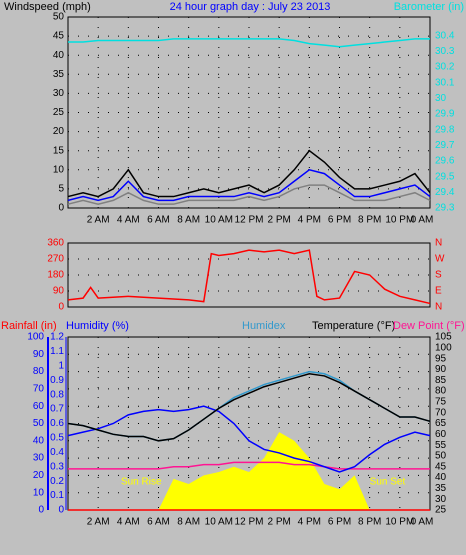 This screenshot has width=466, height=555. I want to click on annotation: Sun Set, so click(388, 482).